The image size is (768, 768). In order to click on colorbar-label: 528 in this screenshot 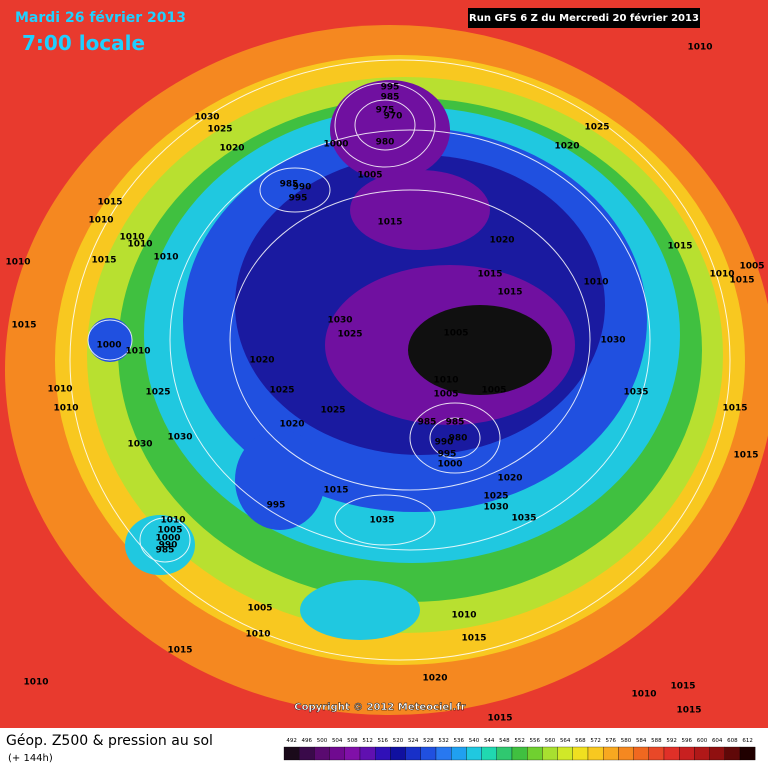, I will do `click(428, 741)`.